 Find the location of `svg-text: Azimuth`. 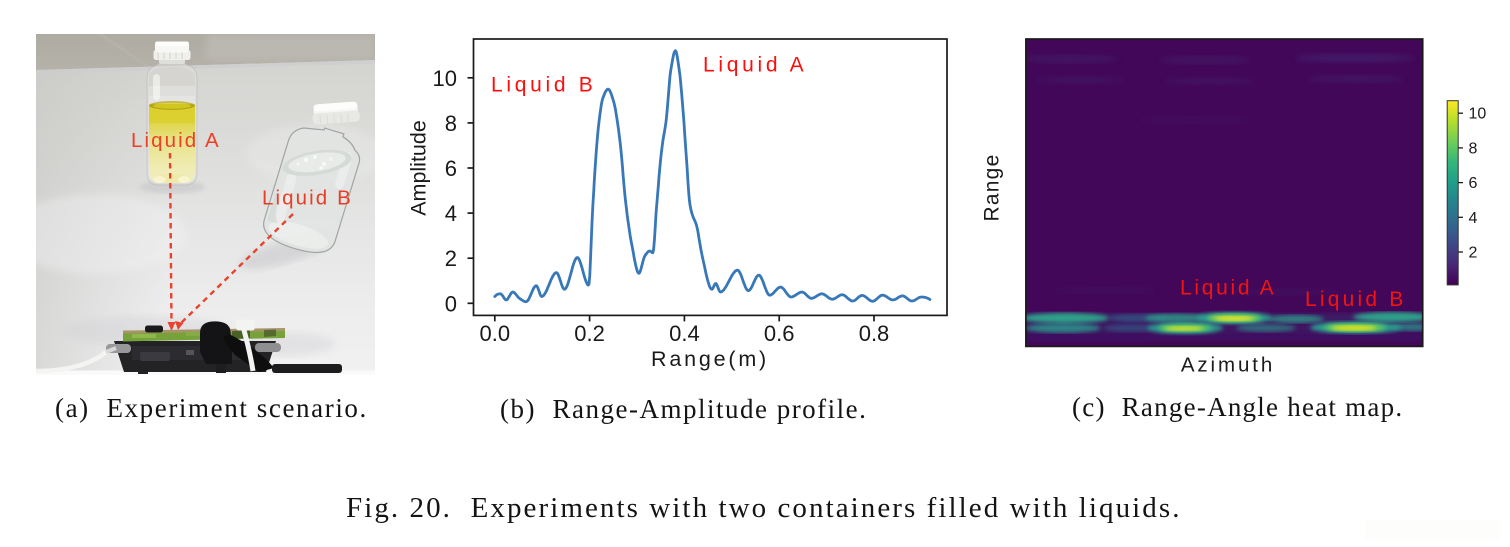

svg-text: Azimuth is located at coordinates (1228, 365).